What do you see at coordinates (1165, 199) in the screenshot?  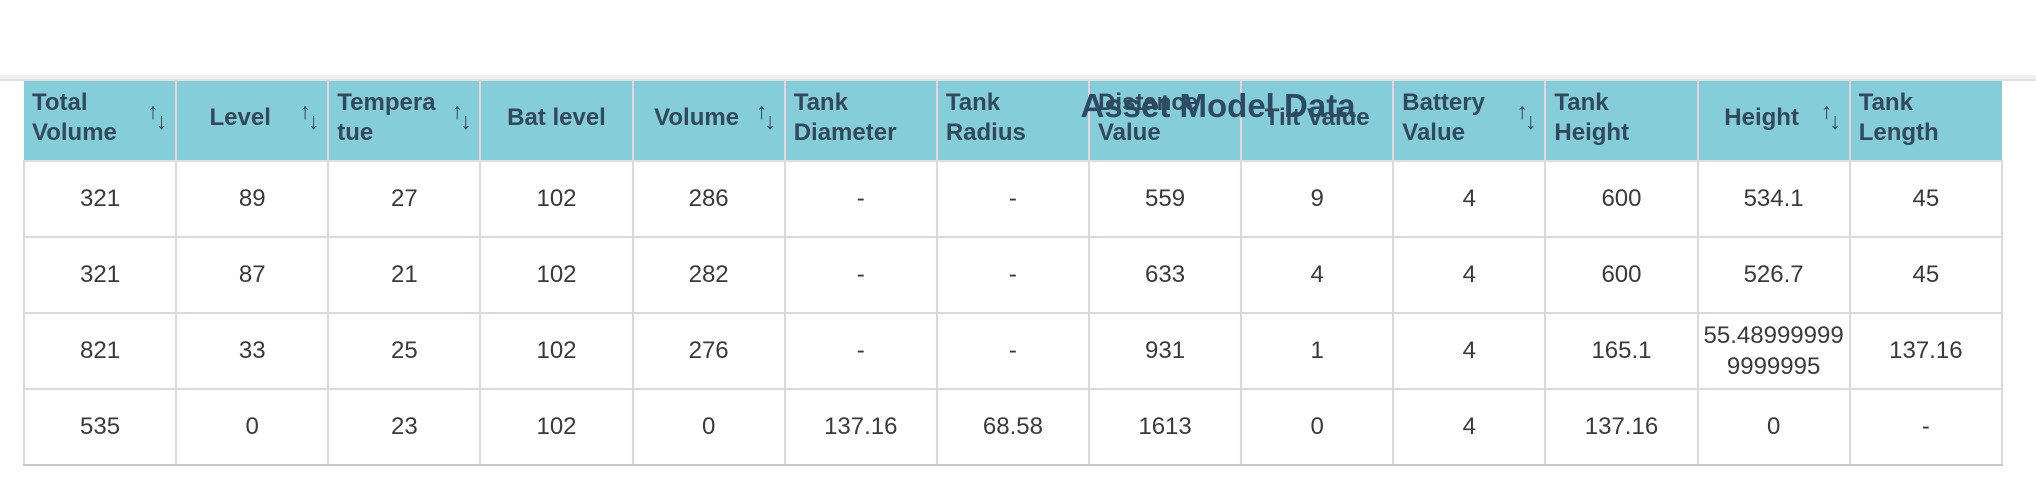 I see `table-cell-distance-value: 559` at bounding box center [1165, 199].